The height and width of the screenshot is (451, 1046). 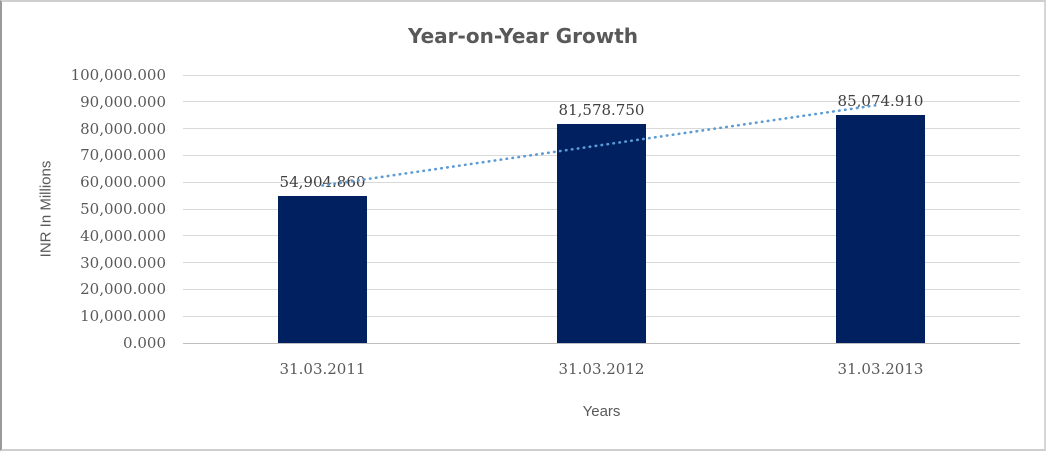 I want to click on bar-31.03.2011, so click(x=322, y=269).